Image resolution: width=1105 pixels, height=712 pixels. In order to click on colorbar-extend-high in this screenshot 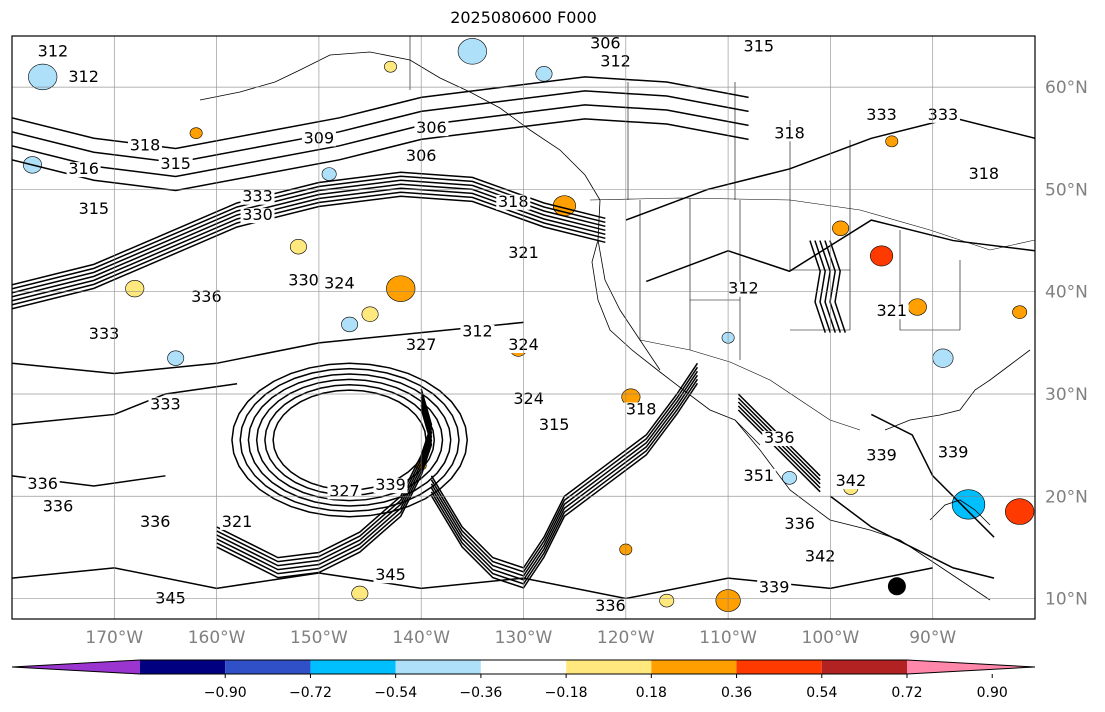, I will do `click(971, 667)`.